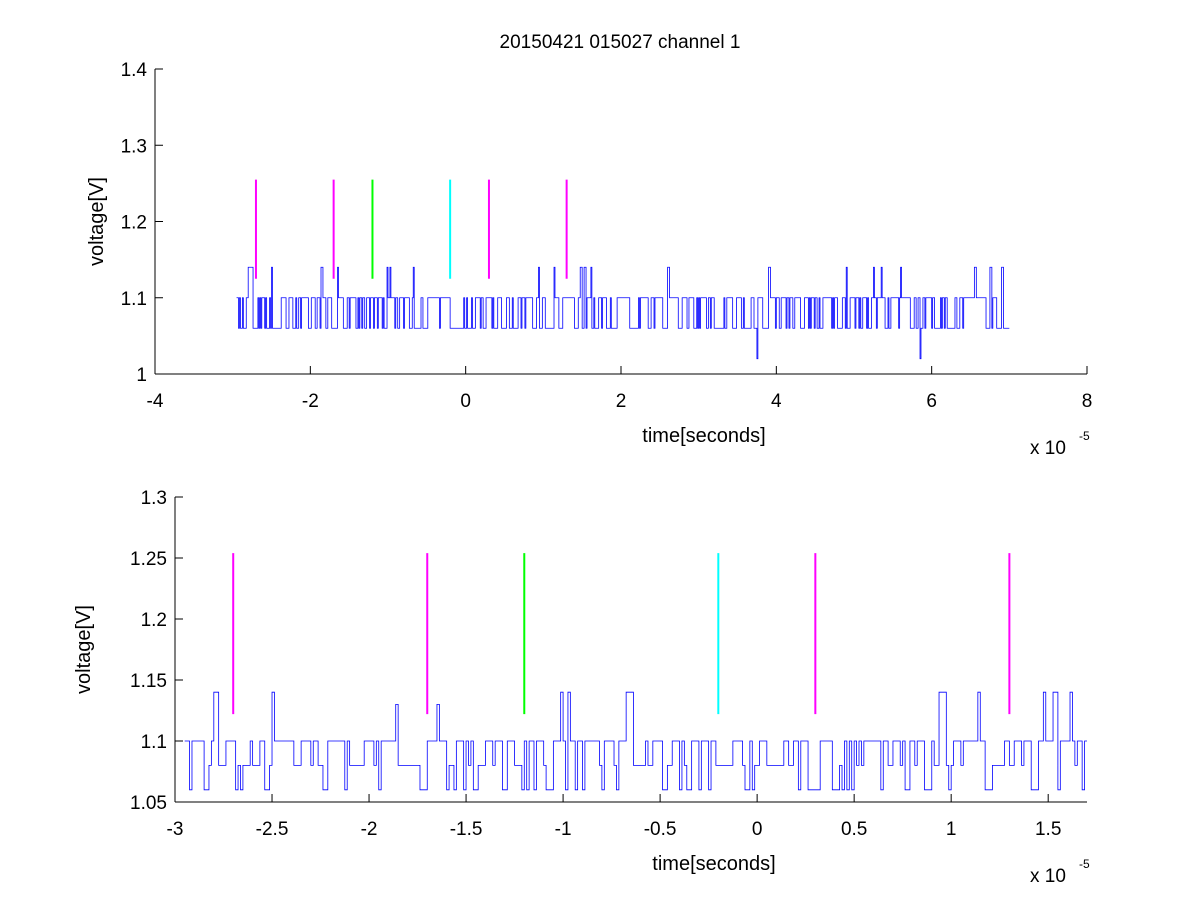 The image size is (1200, 901). Describe the element at coordinates (951, 829) in the screenshot. I see `x-tick-label: 1` at that location.